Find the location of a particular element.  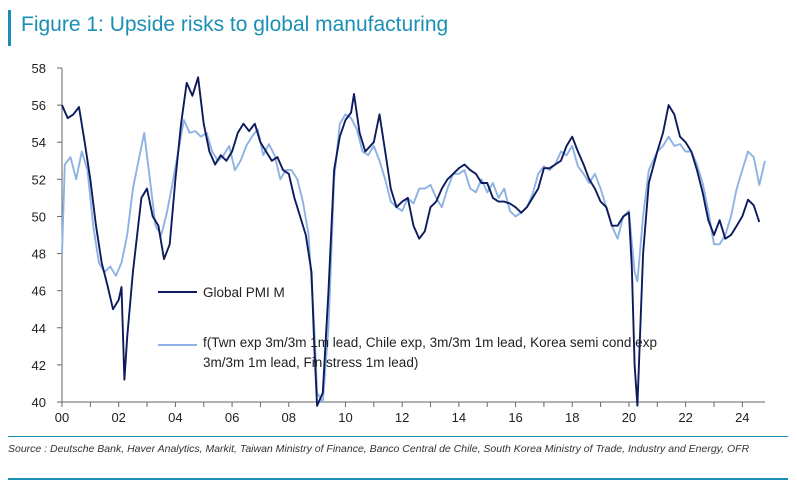

x-tick-label: 02 is located at coordinates (118, 417).